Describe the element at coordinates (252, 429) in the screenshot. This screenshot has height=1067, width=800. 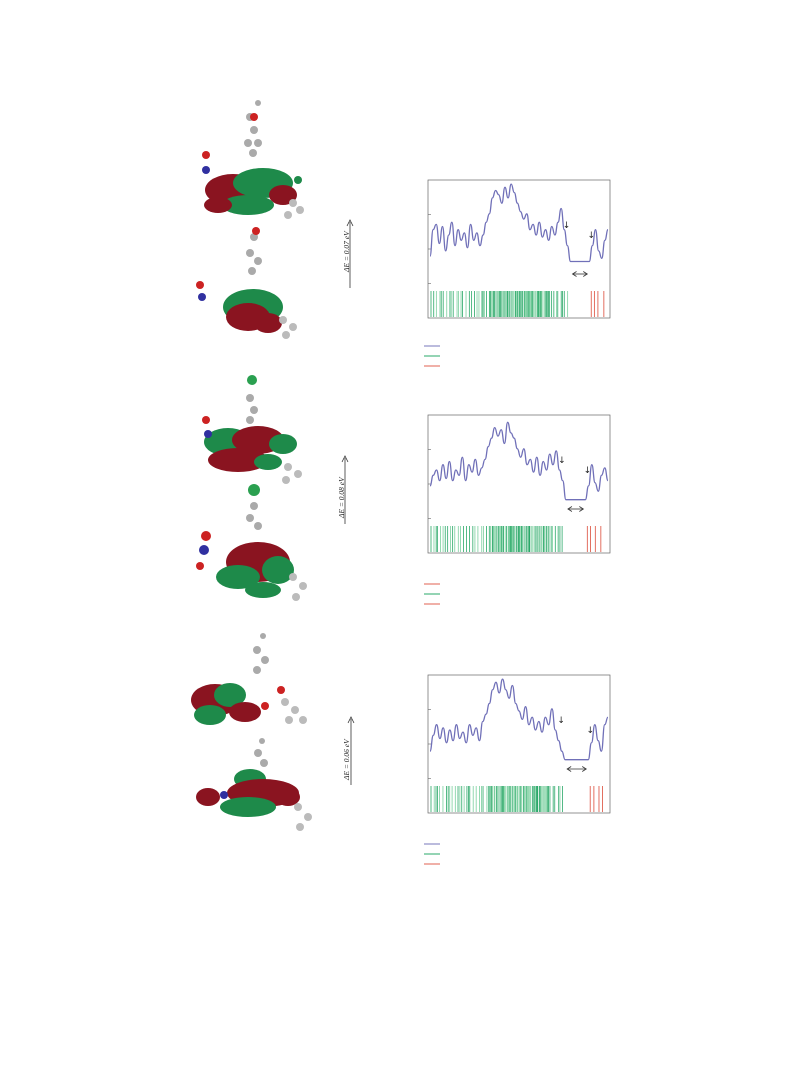
I see `molecule-orbital-lumo-b` at that location.